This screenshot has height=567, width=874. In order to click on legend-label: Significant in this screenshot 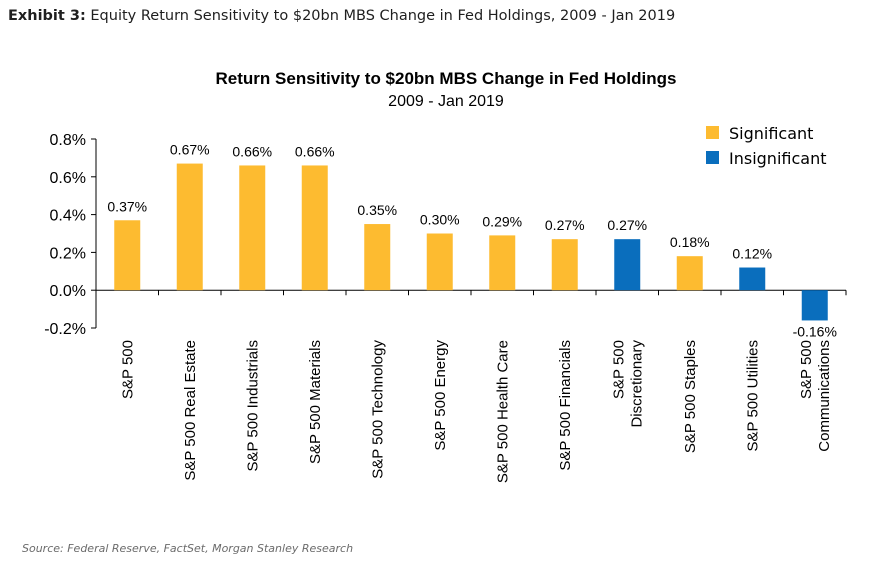, I will do `click(771, 133)`.